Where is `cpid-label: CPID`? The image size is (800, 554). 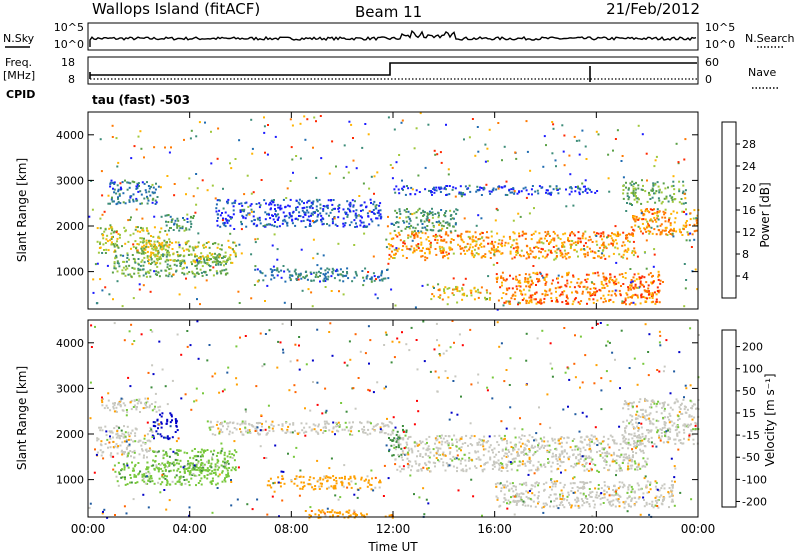
cpid-label: CPID is located at coordinates (20, 94).